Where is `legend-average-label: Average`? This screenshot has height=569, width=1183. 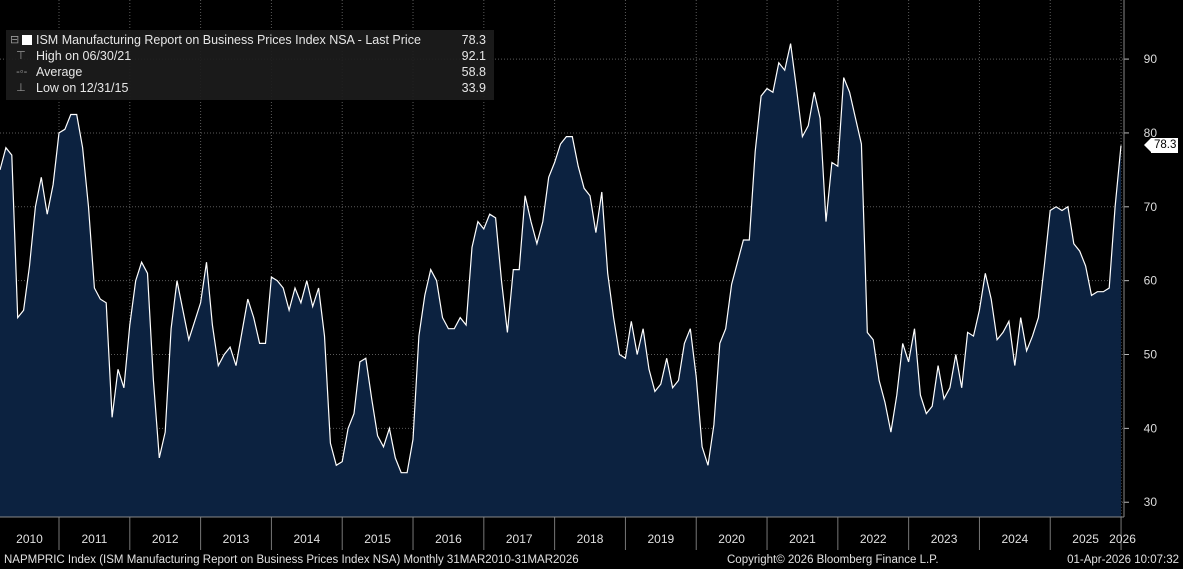 legend-average-label: Average is located at coordinates (59, 72).